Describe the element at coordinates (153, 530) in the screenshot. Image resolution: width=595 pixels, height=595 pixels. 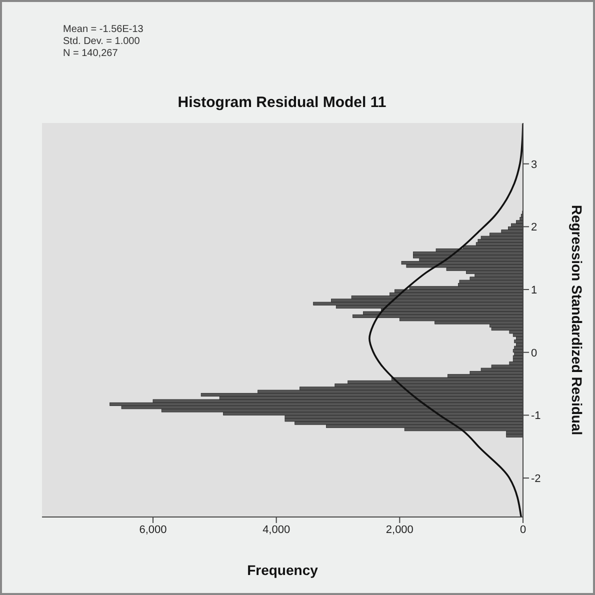
I see `x-tick-label: 6,000` at that location.